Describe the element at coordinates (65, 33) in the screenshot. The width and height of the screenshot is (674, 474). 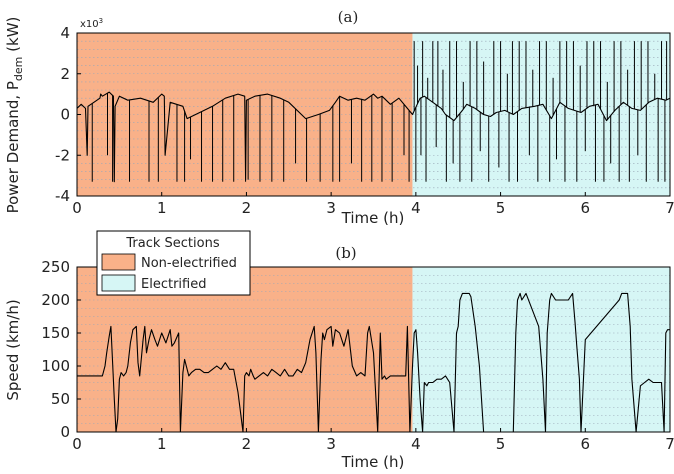
I see `y-tick-label: 4` at that location.